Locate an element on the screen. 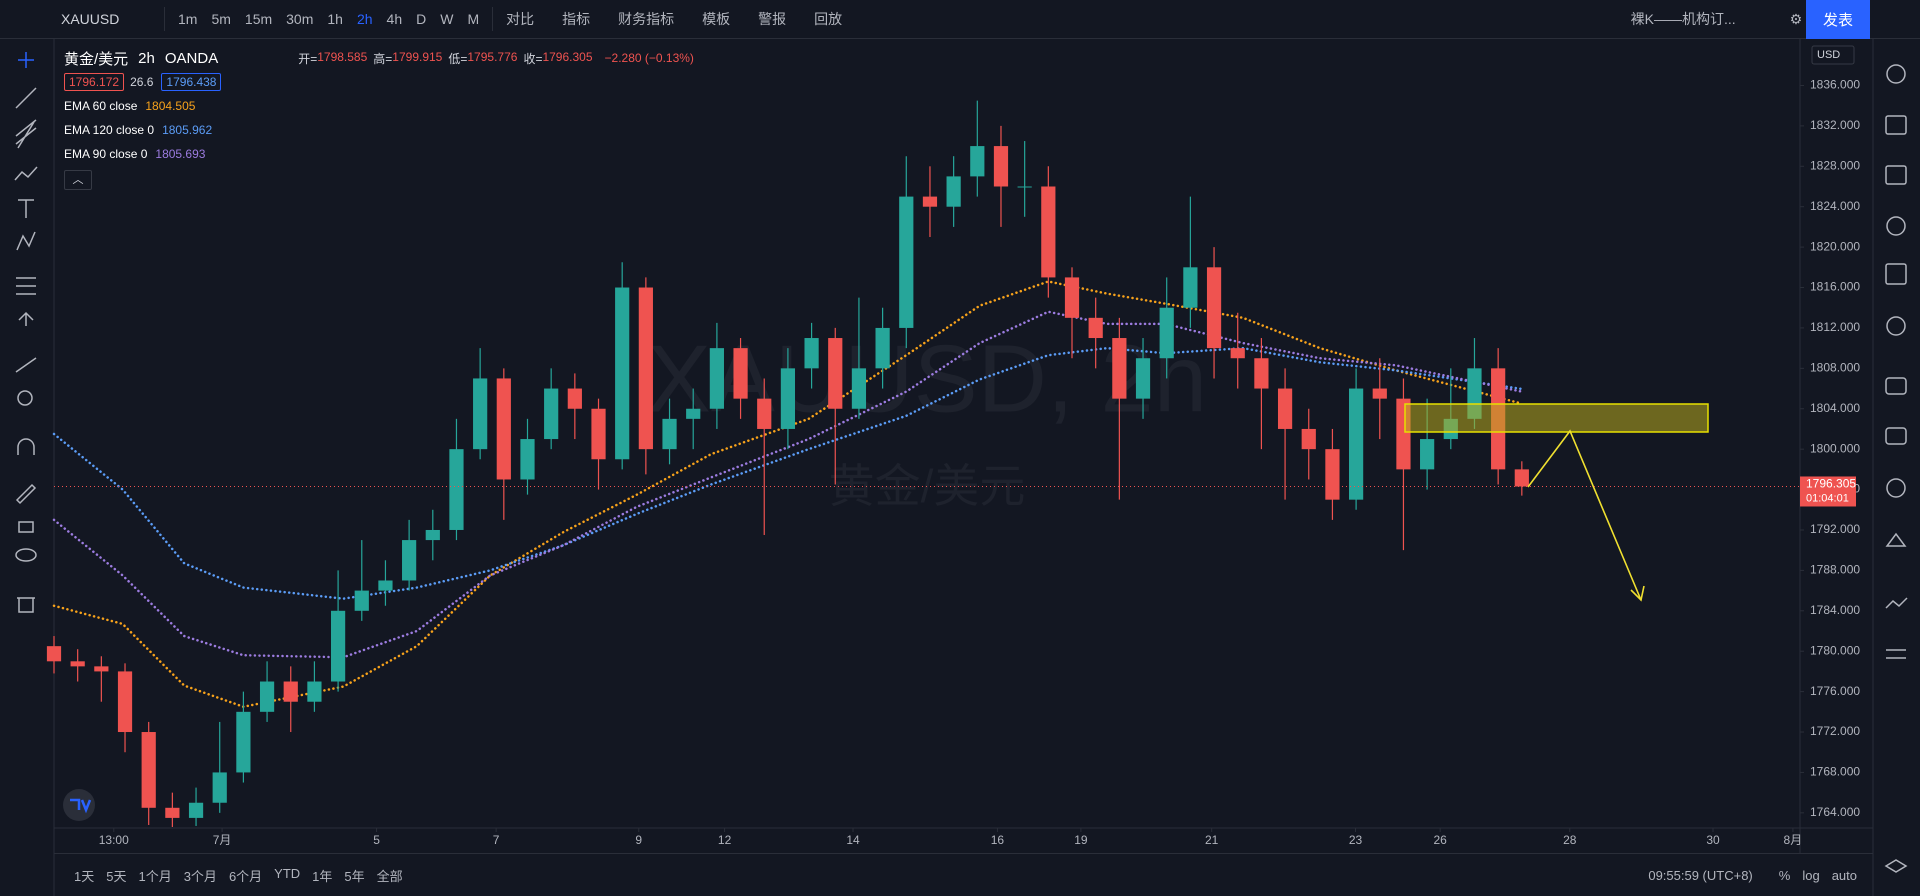 The width and height of the screenshot is (1920, 896). axis-option: log is located at coordinates (1811, 875).